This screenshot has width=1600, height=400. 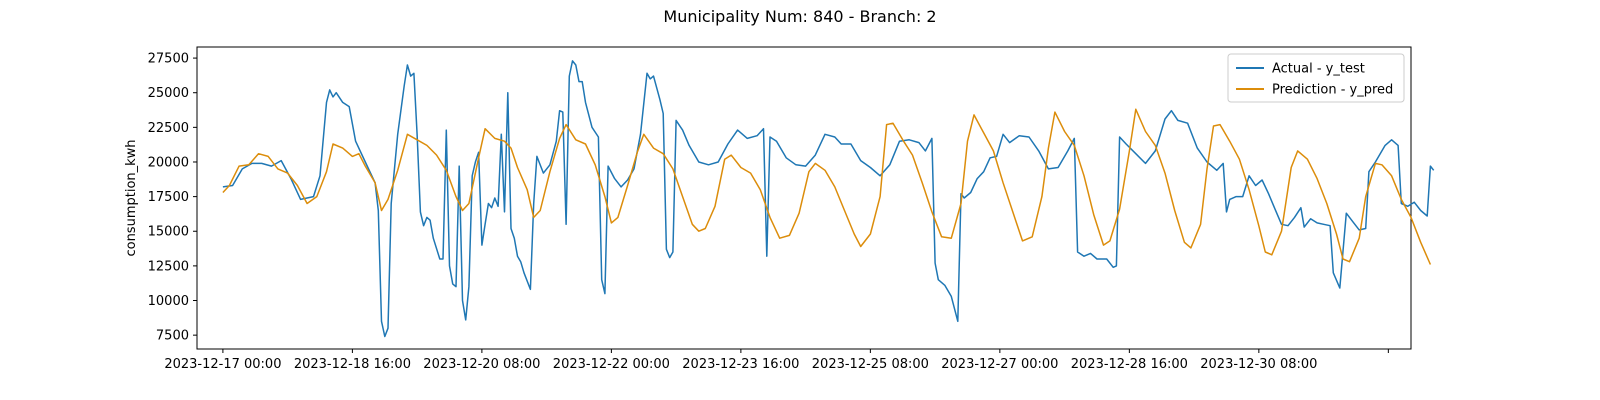 What do you see at coordinates (168, 128) in the screenshot?
I see `y-tick-label: 22500` at bounding box center [168, 128].